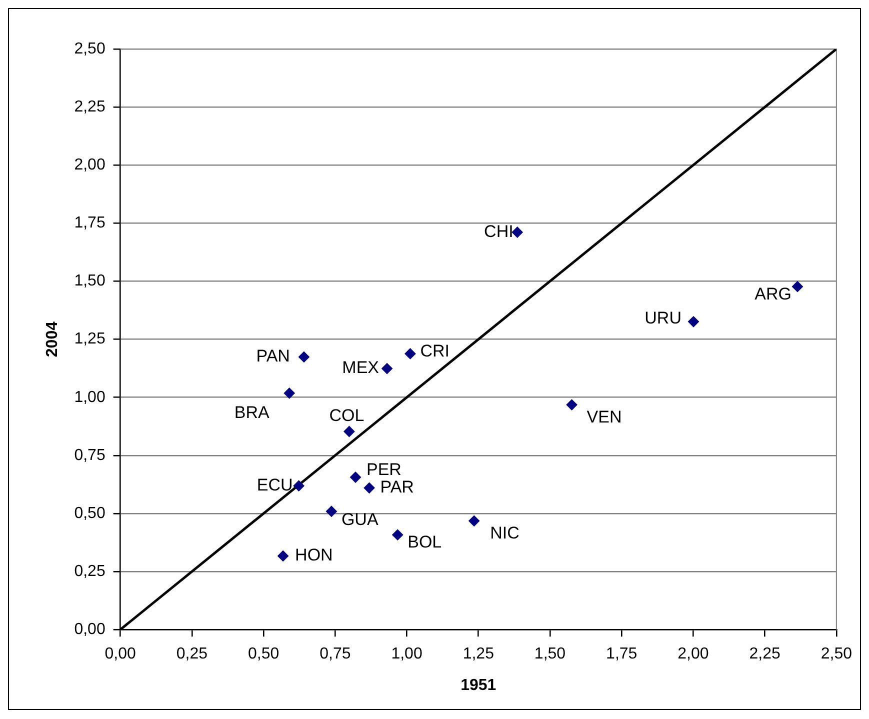  I want to click on y-tick-label: 2,25, so click(90, 107).